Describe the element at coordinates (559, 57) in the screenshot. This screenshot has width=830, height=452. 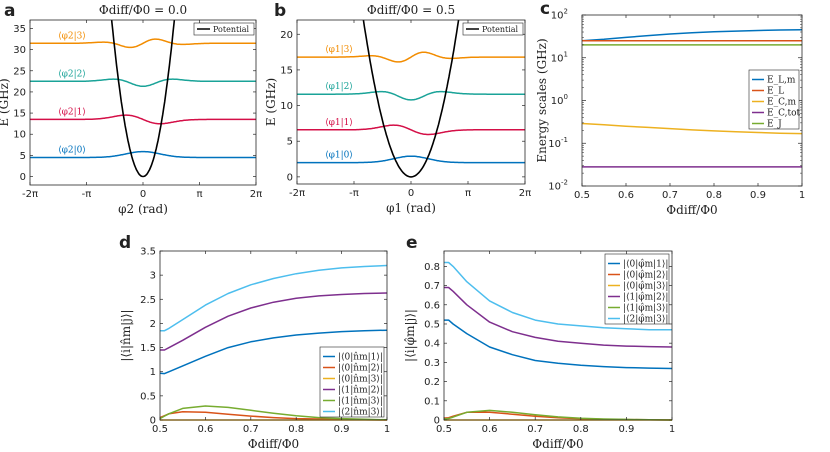
I see `y-tick-label: 10¹` at that location.